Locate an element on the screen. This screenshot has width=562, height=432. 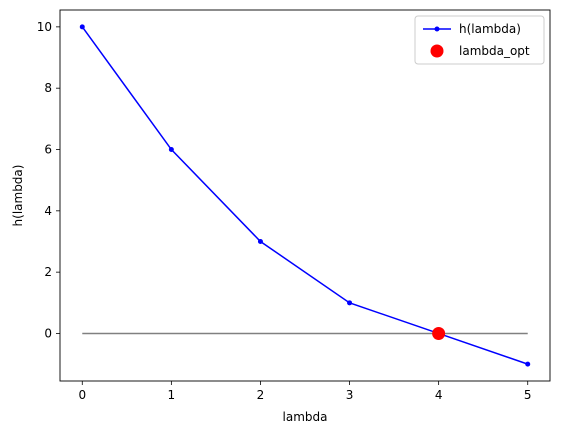
x-tick-label-5: 5 is located at coordinates (528, 395).